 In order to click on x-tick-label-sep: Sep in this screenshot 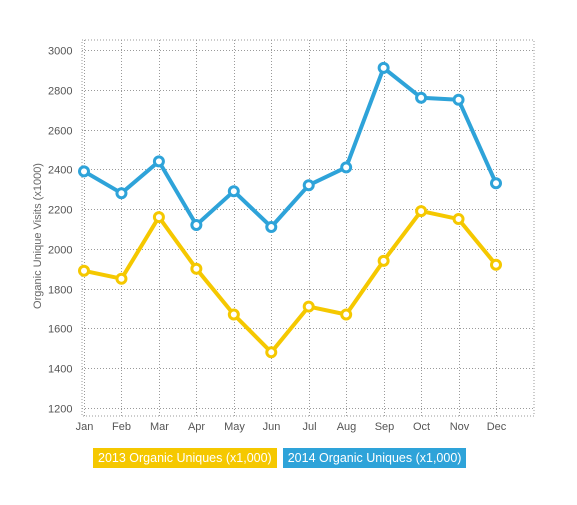, I will do `click(385, 427)`.